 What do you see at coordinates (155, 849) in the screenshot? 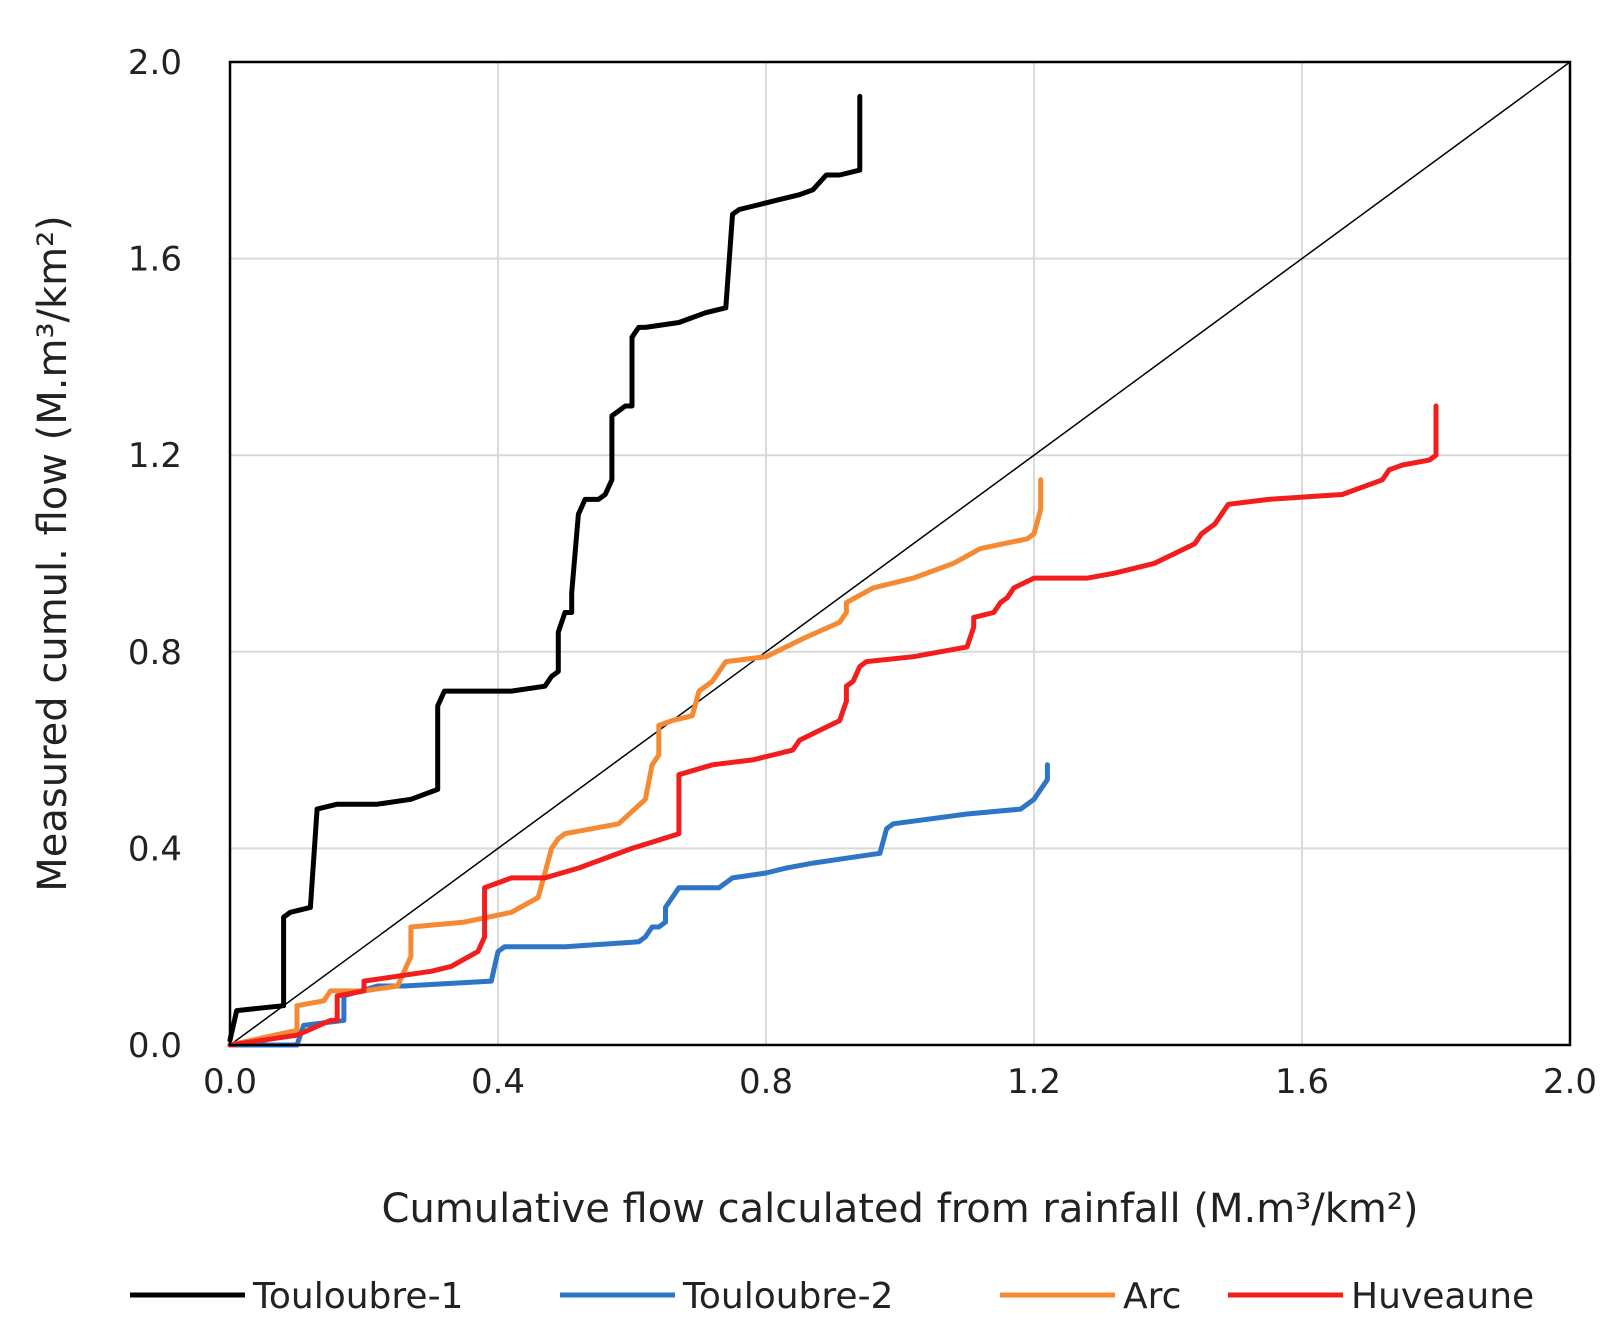
I see `y-tick-label: 0.4` at bounding box center [155, 849].